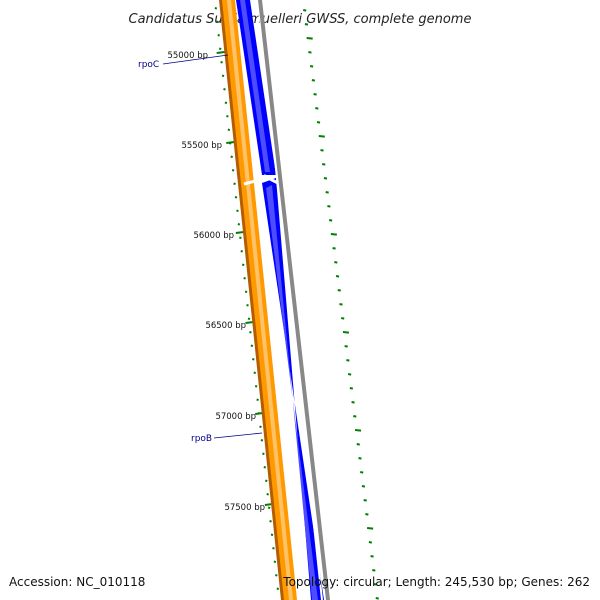  What do you see at coordinates (238, 435) in the screenshot?
I see `rpoB-leader-line` at bounding box center [238, 435].